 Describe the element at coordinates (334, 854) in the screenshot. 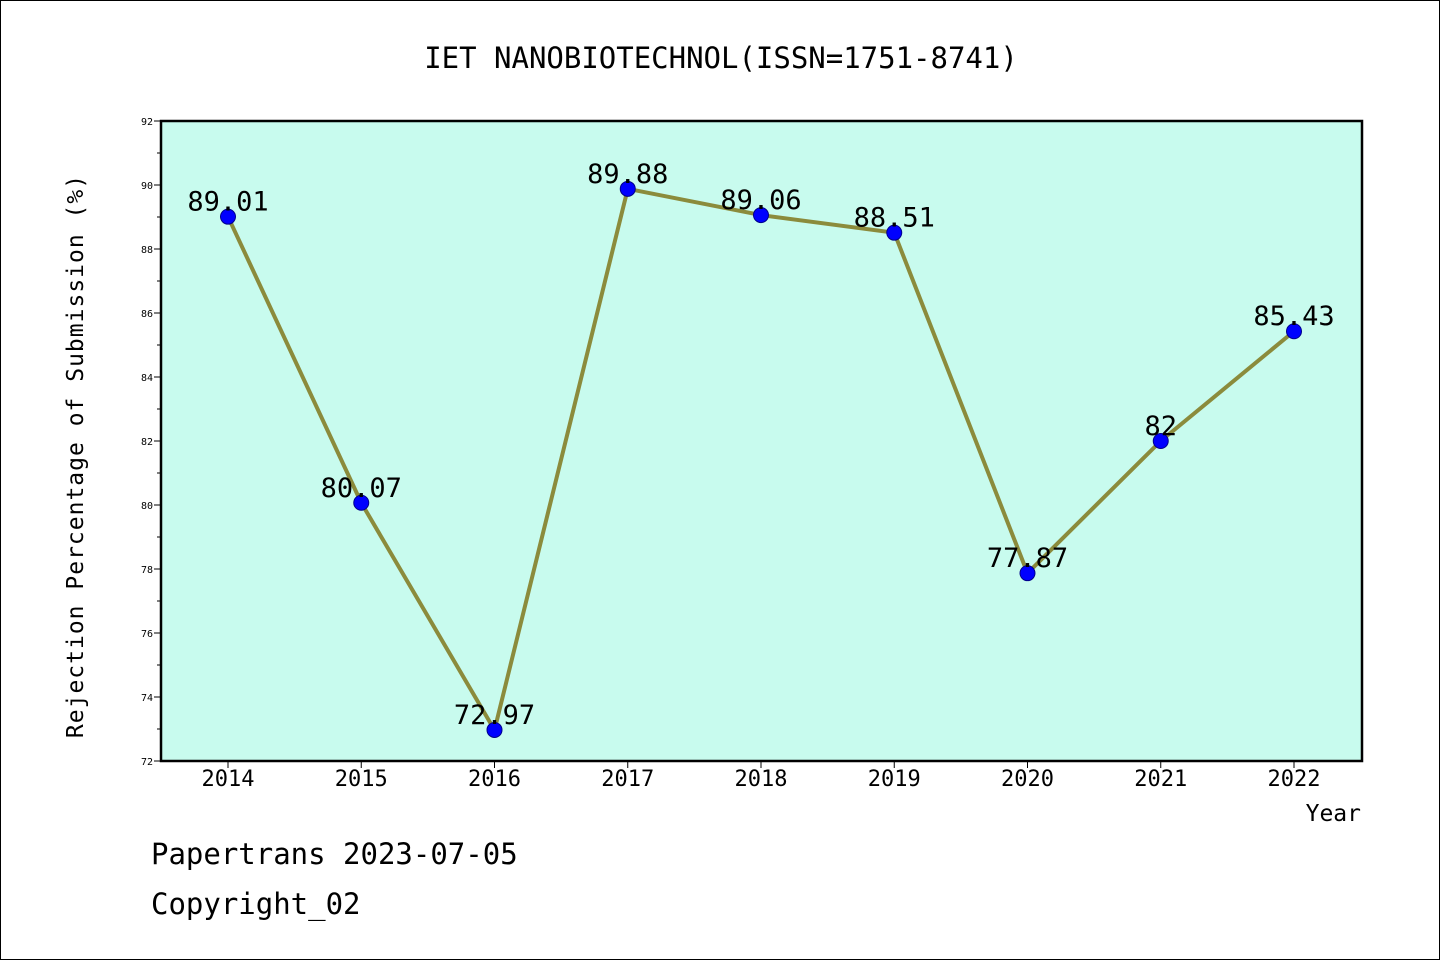

I see `footer-source: Papertrans 2023-07-05` at that location.